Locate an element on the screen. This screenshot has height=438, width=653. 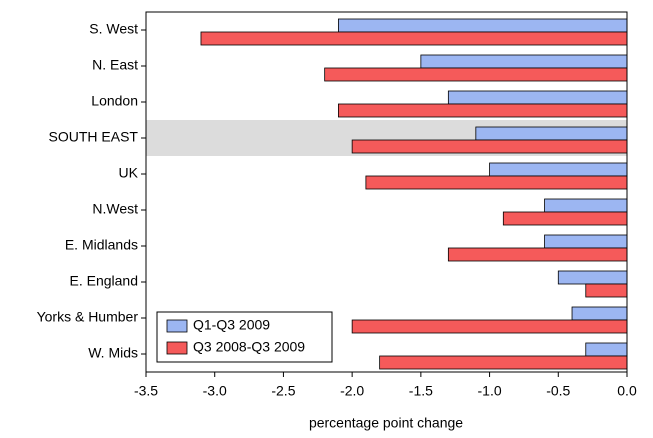
x-tick-label: -1.5 is located at coordinates (421, 391).